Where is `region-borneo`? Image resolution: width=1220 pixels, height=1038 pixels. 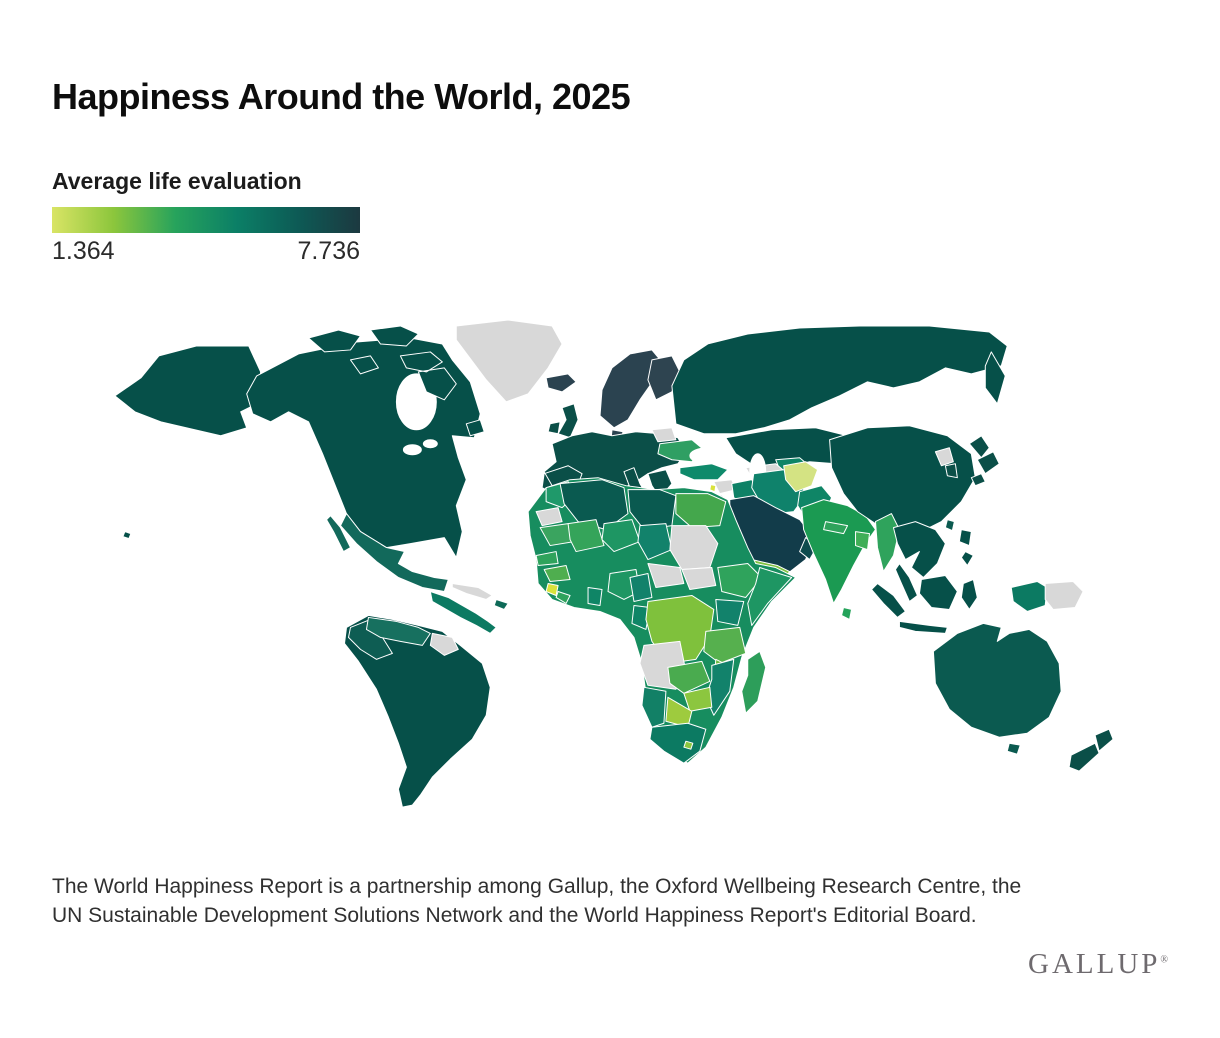
region-borneo is located at coordinates (938, 592).